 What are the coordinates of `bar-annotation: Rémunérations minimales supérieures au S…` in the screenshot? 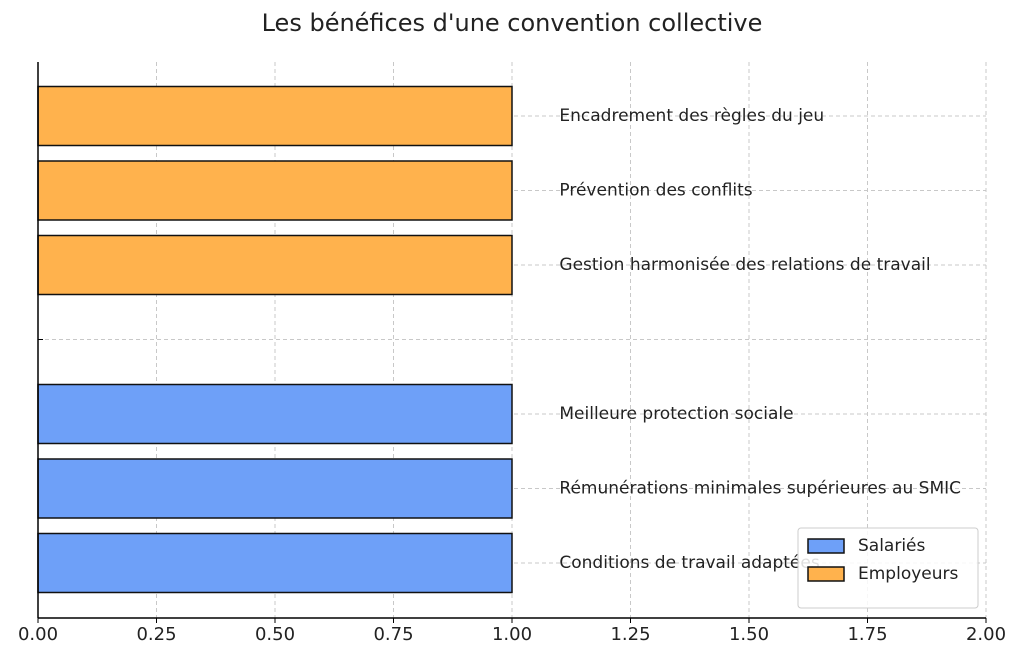 It's located at (760, 489).